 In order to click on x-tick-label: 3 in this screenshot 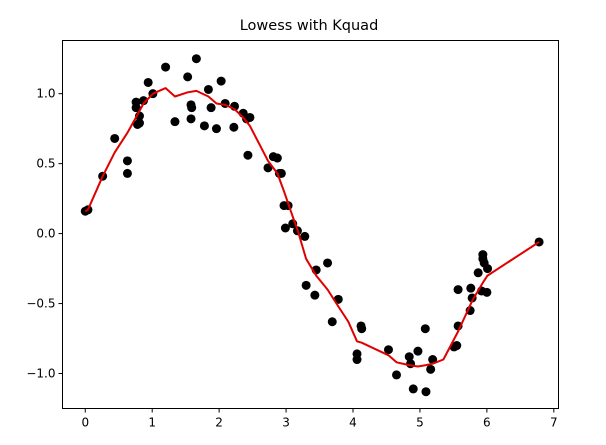, I will do `click(286, 423)`.